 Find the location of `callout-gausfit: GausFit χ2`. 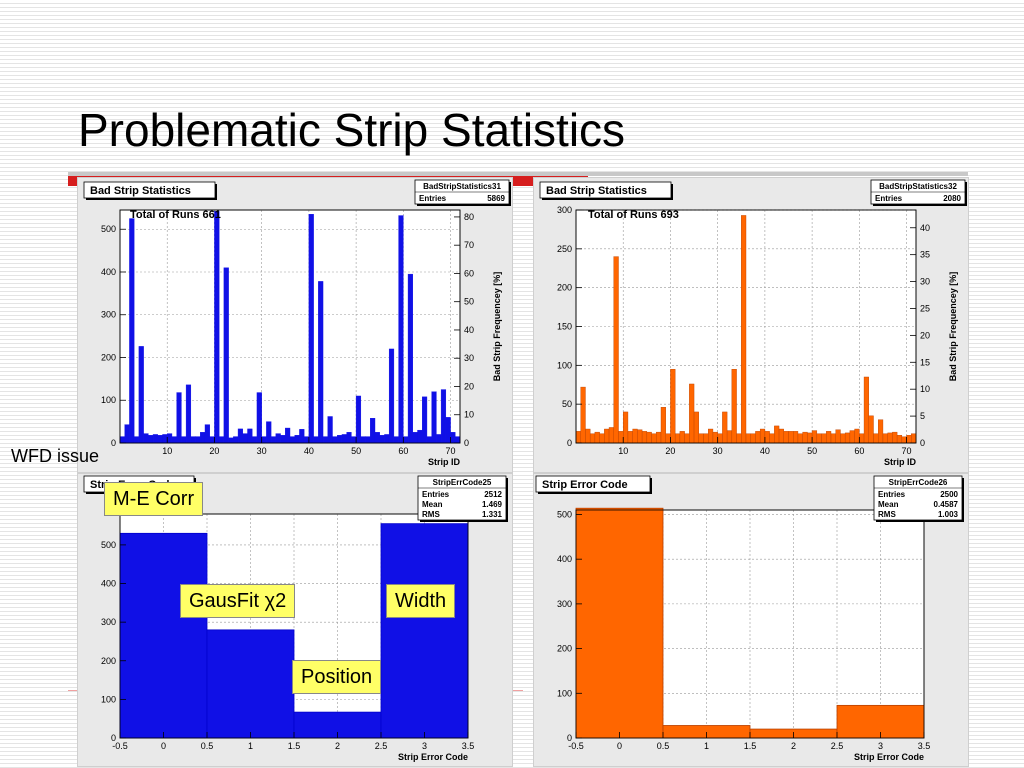

callout-gausfit: GausFit χ2 is located at coordinates (238, 601).